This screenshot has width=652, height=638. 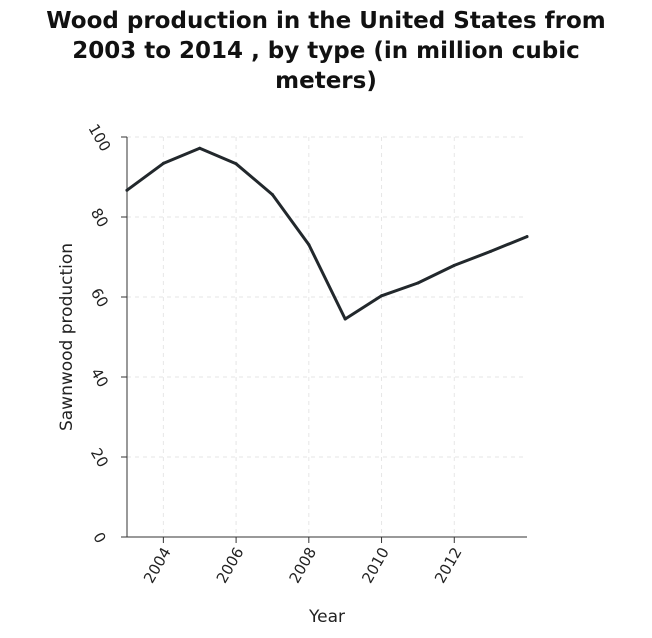 What do you see at coordinates (448, 565) in the screenshot?
I see `x-tick-label: 2012` at bounding box center [448, 565].